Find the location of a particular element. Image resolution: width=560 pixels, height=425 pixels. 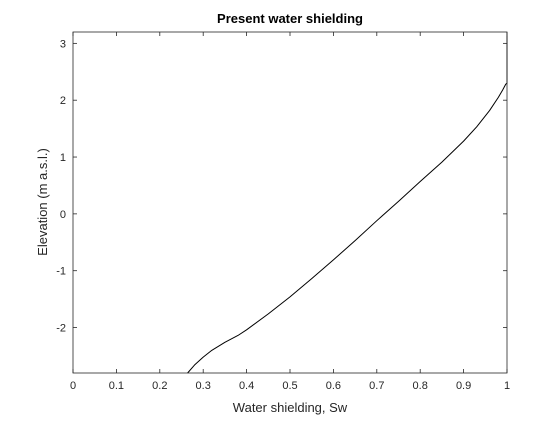

x-axis-label: Water shielding, Sw is located at coordinates (290, 407).